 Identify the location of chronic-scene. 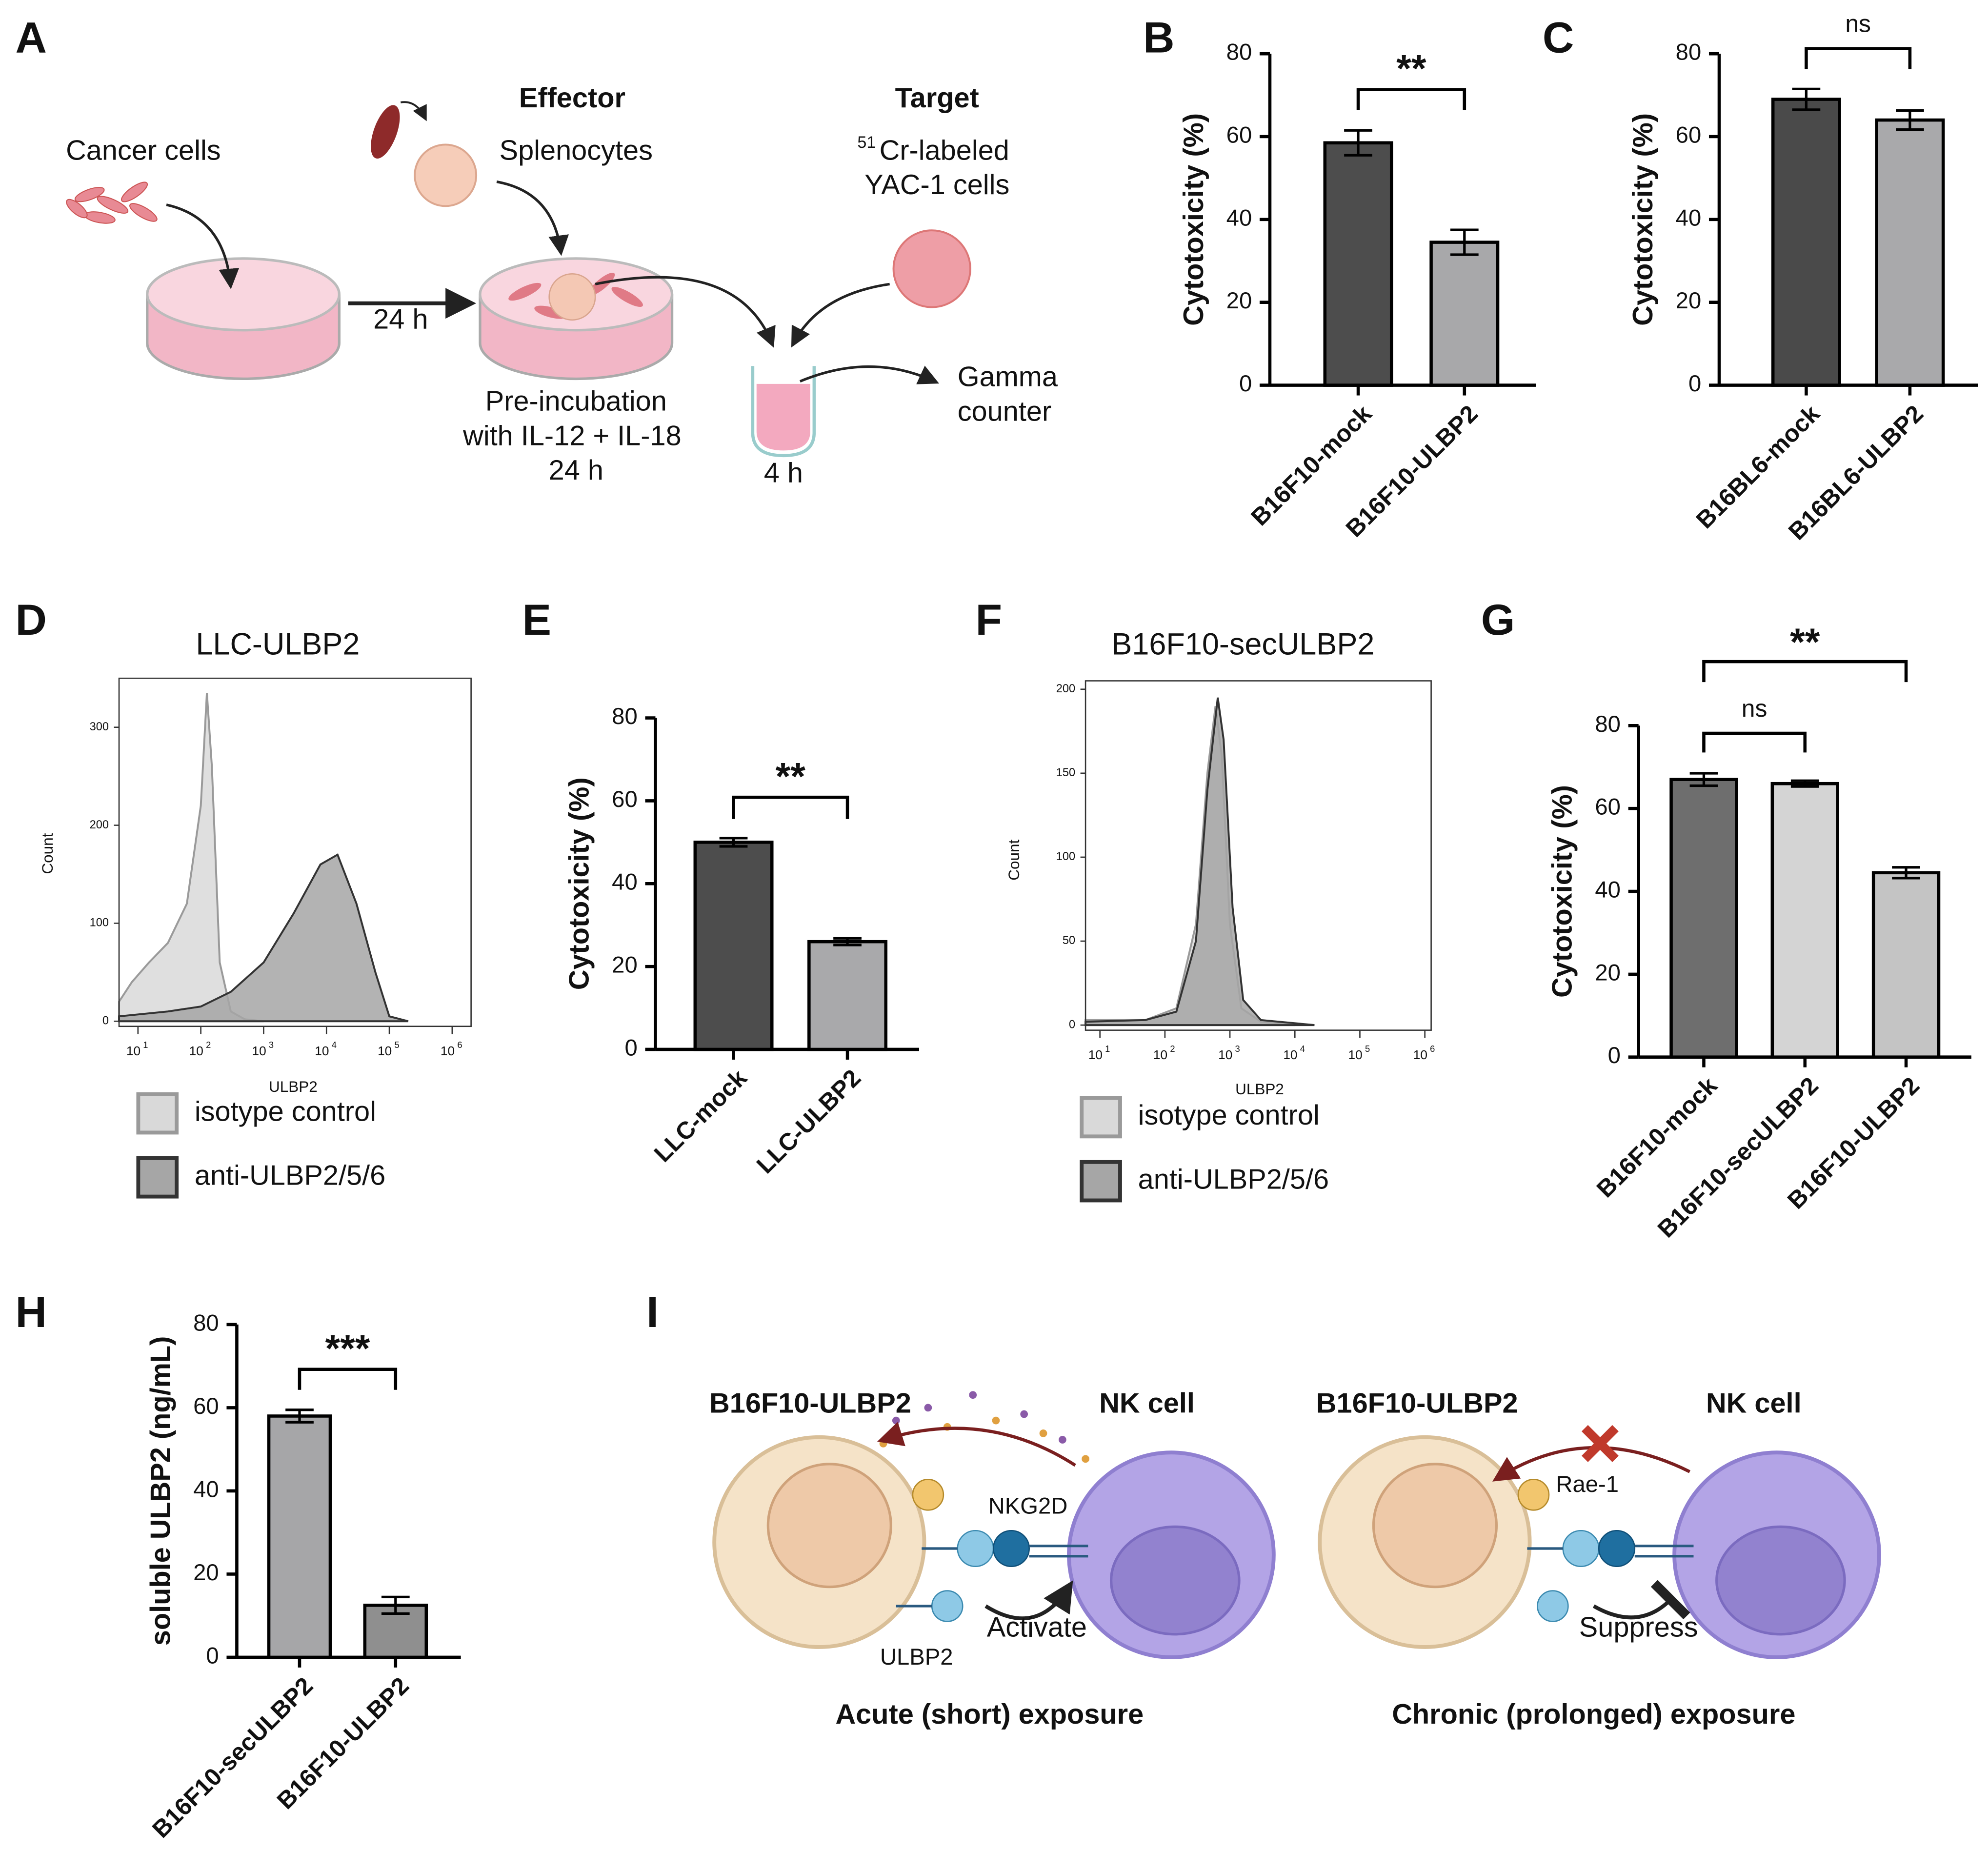
(1599, 1542).